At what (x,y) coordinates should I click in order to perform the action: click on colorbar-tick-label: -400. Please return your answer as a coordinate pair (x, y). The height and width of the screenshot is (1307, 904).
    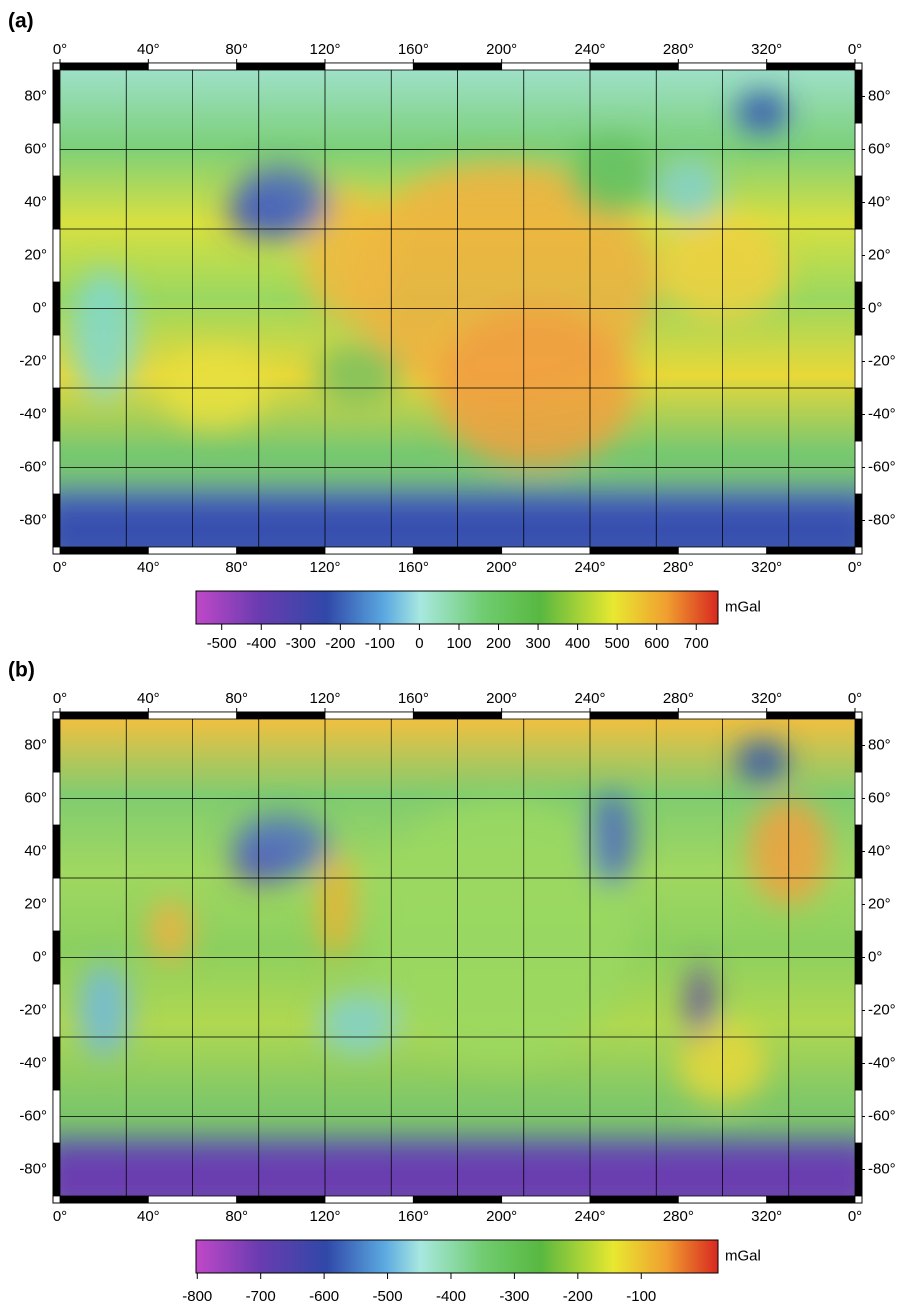
    Looking at the image, I should click on (261, 643).